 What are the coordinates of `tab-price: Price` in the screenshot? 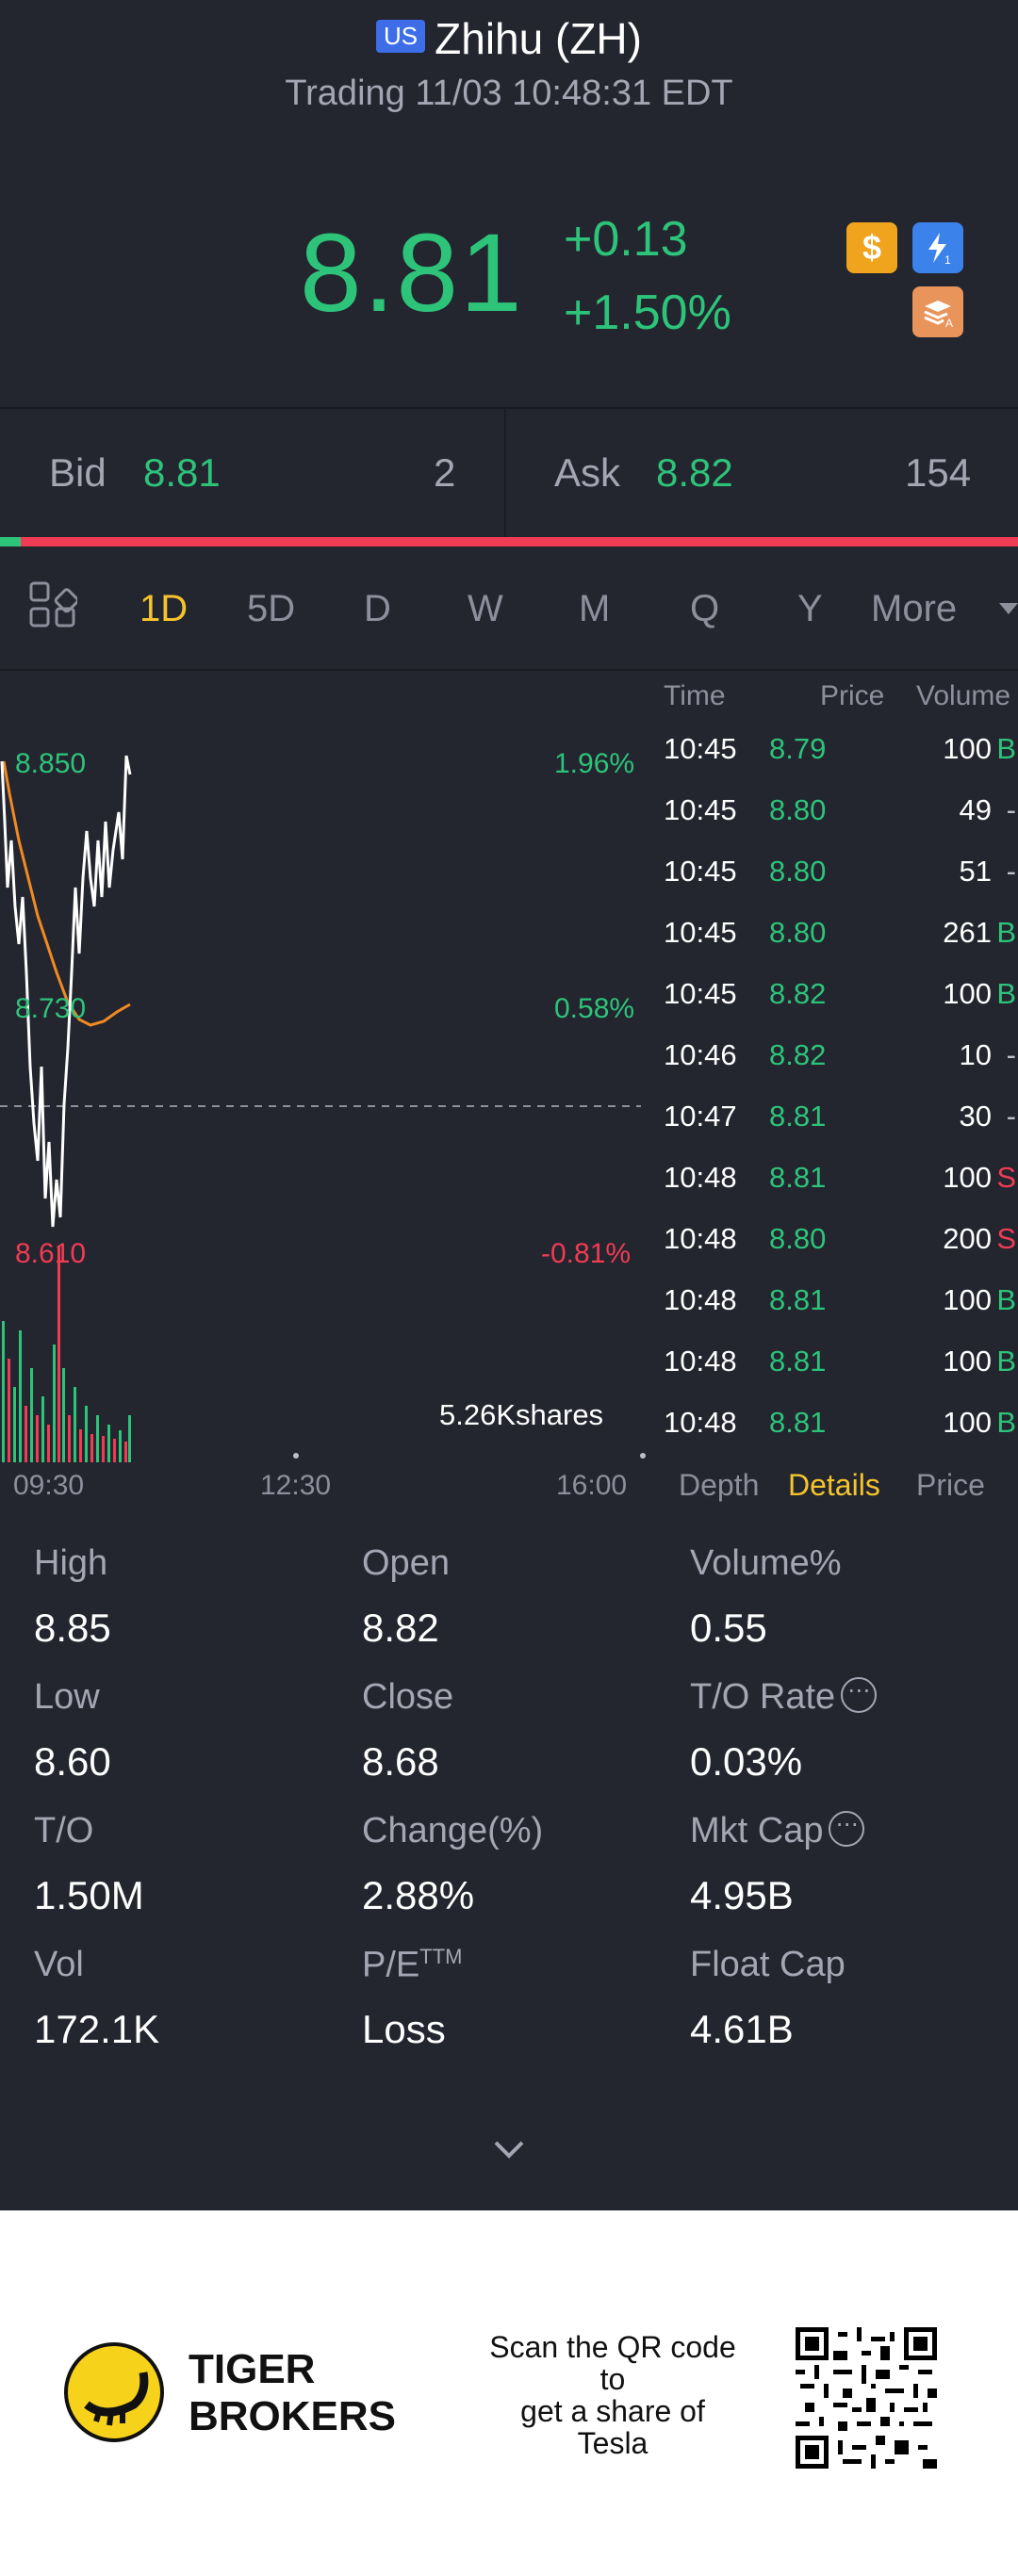 It's located at (950, 1485).